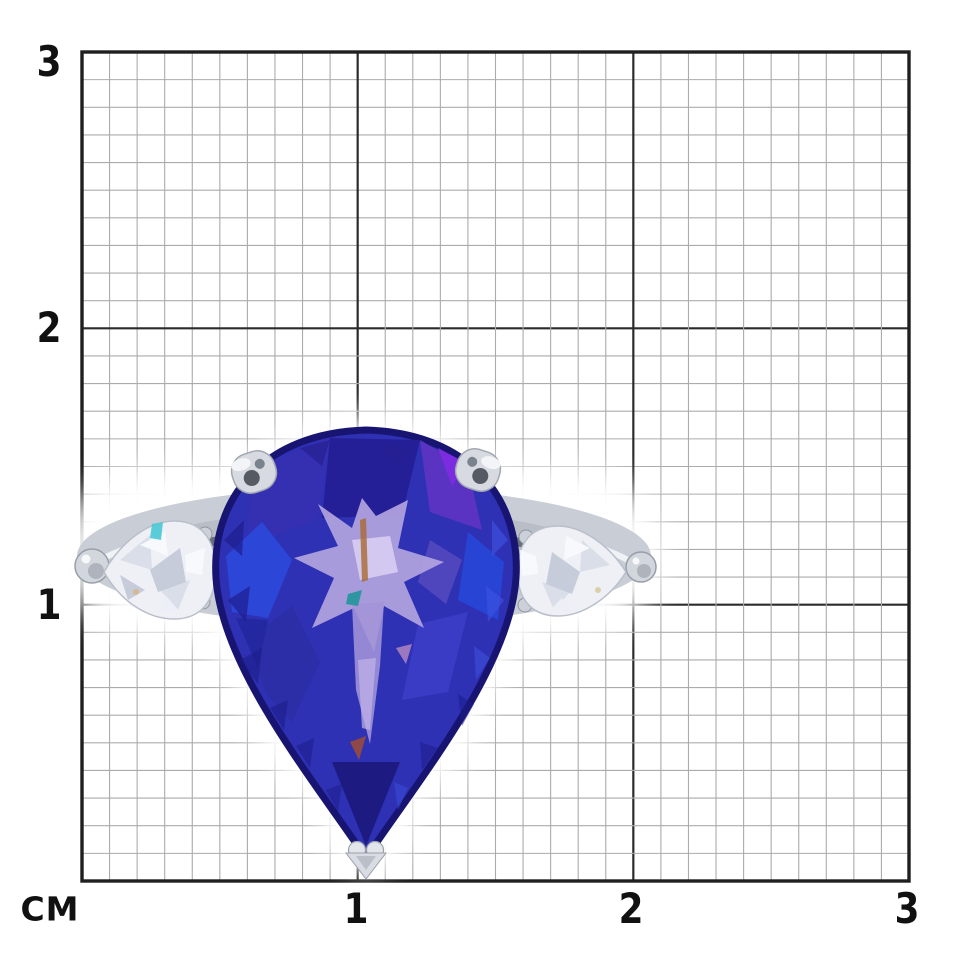  What do you see at coordinates (92, 566) in the screenshot?
I see `band-knob-left` at bounding box center [92, 566].